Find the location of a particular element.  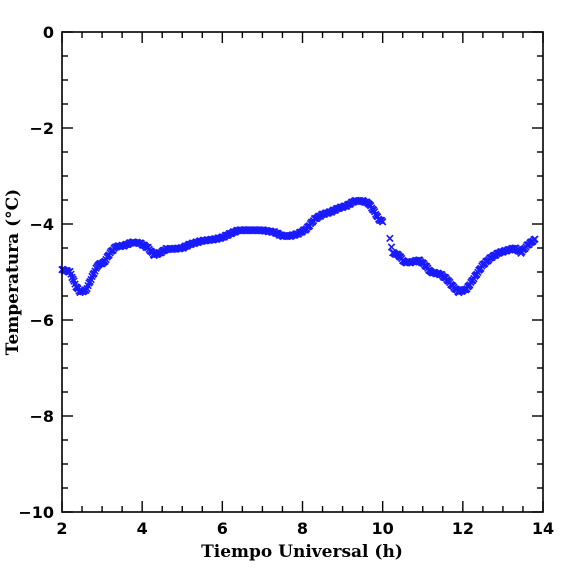

y-tick-label: −6 is located at coordinates (41, 320).